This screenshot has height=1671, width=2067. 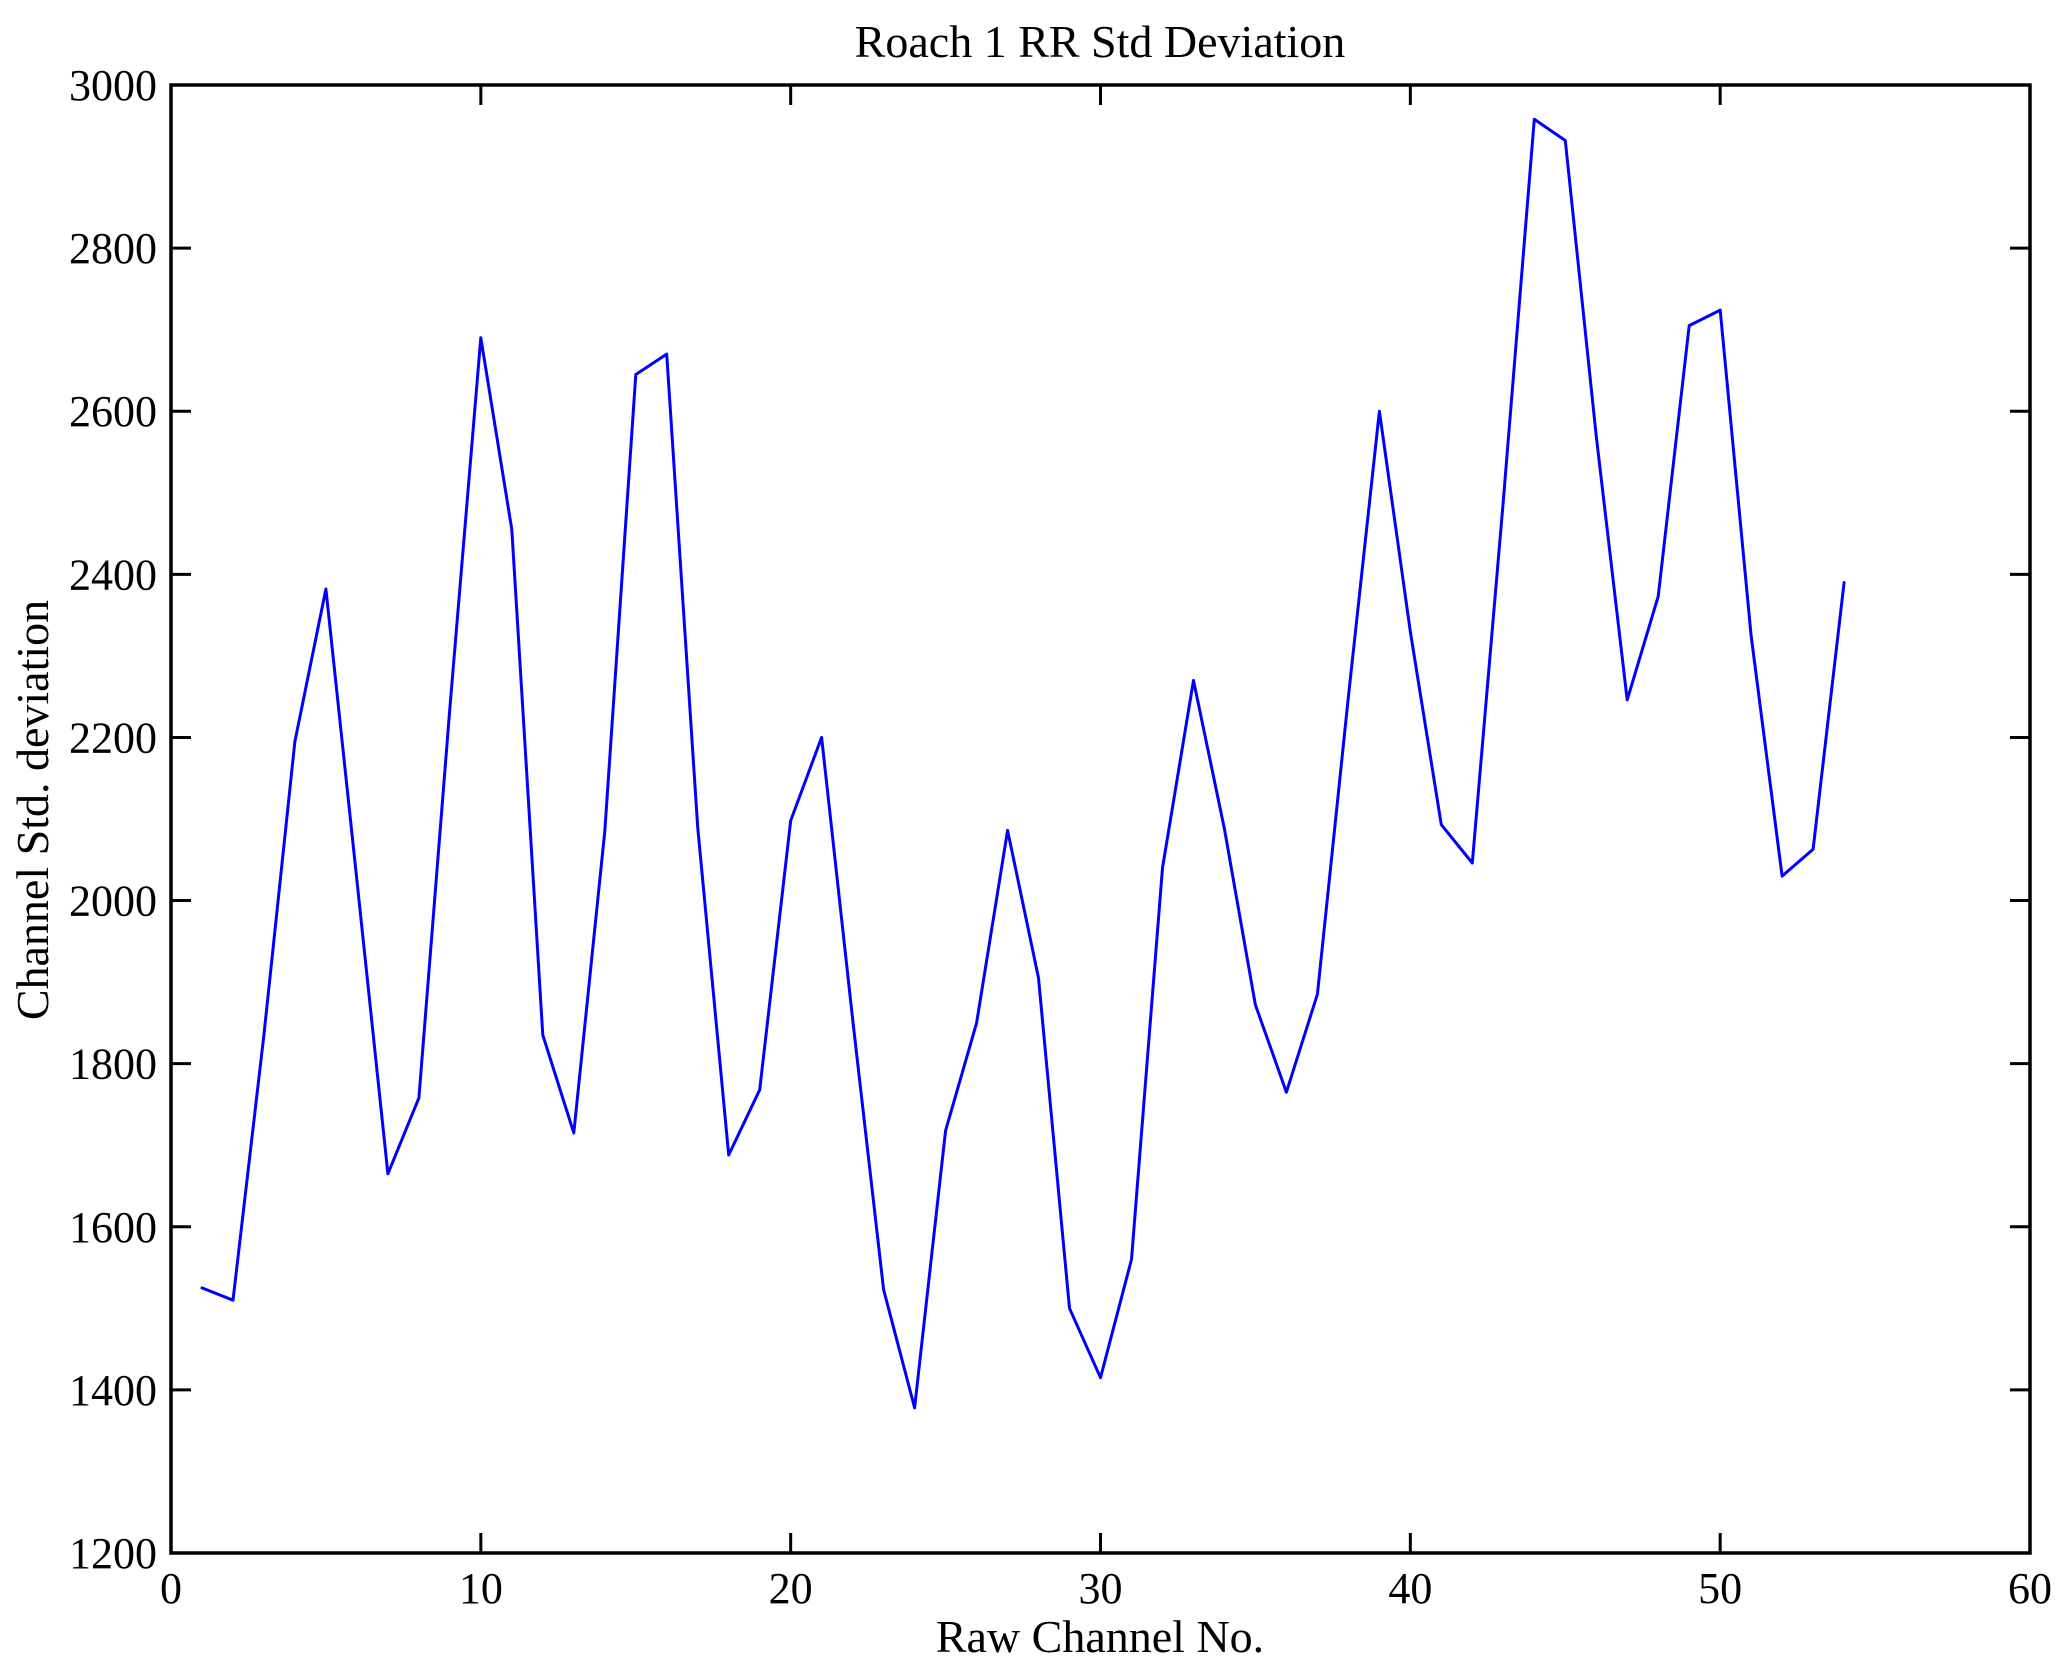 What do you see at coordinates (1100, 41) in the screenshot?
I see `chart-title: Roach 1 RR Std Deviation` at bounding box center [1100, 41].